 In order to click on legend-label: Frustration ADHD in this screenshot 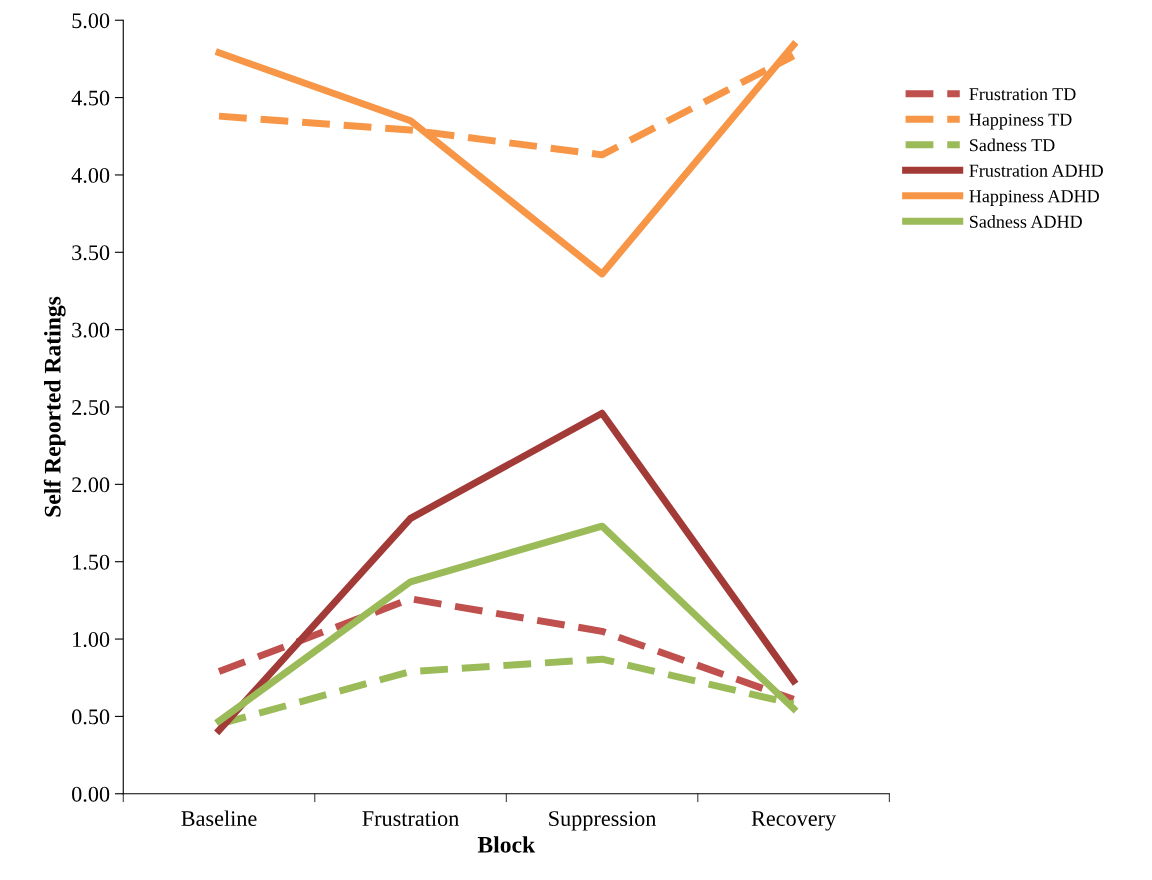, I will do `click(1036, 170)`.